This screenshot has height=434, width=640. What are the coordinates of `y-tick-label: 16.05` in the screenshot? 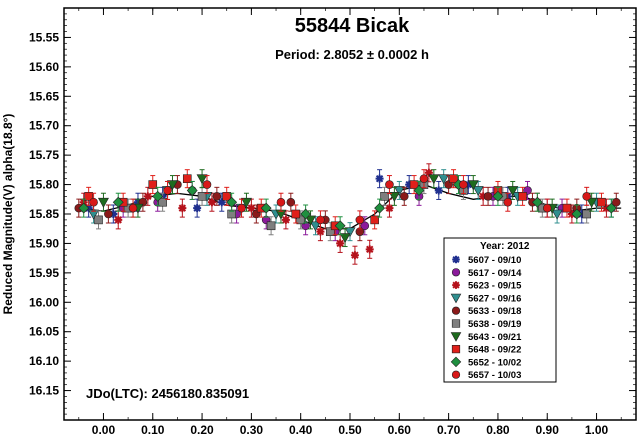 It's located at (44, 332).